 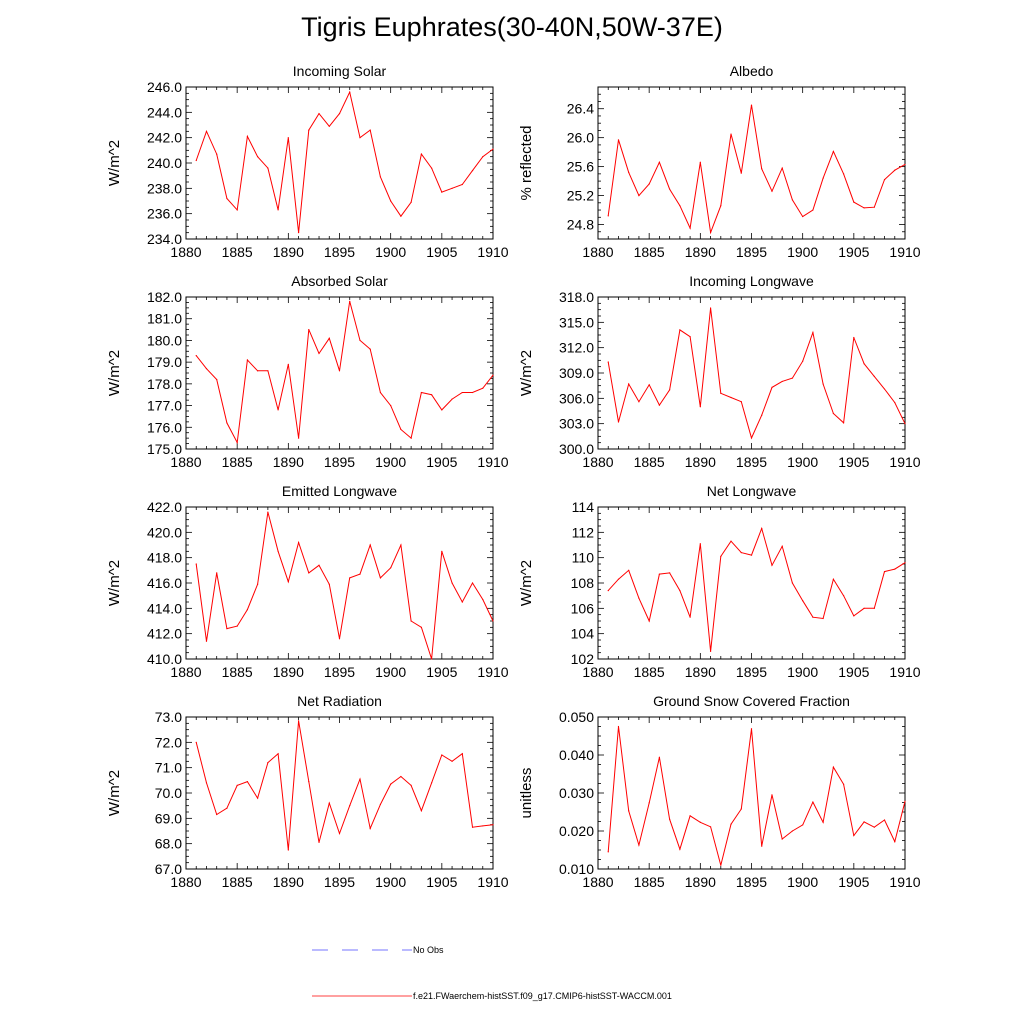 What do you see at coordinates (164, 188) in the screenshot?
I see `y-tick-label: 238.0` at bounding box center [164, 188].